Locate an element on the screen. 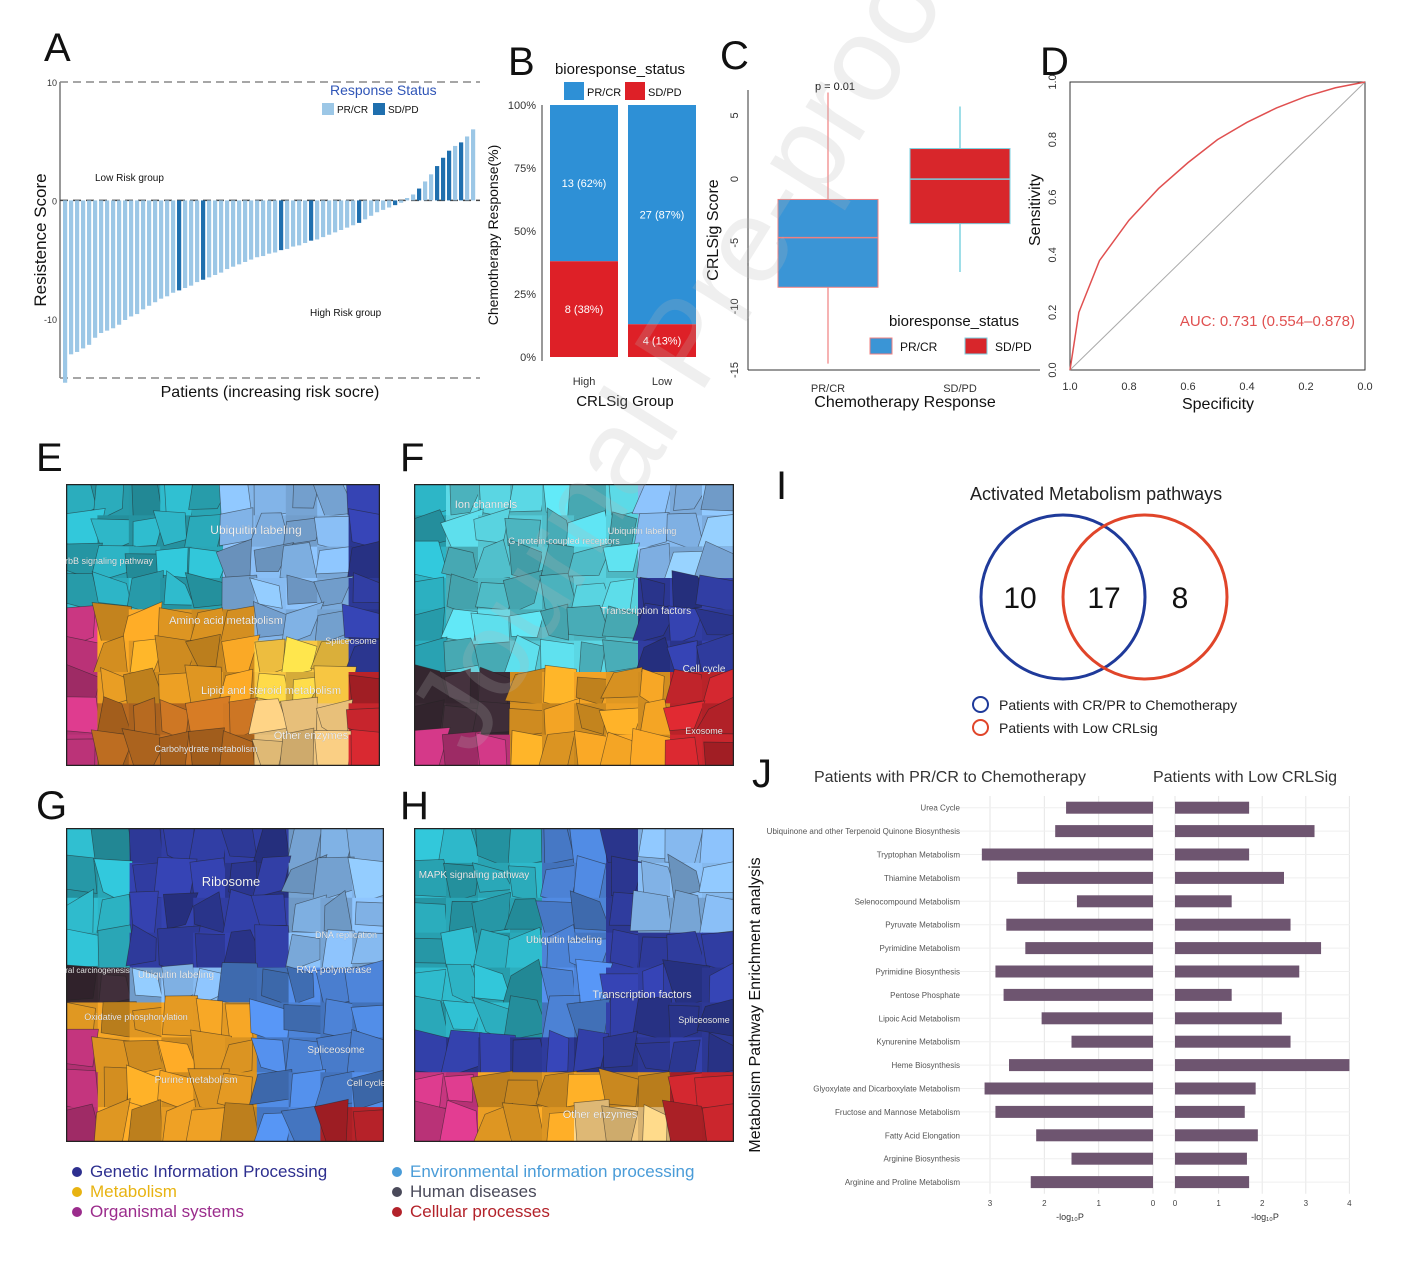  region-label: Viral carcinogenesis is located at coordinates (98, 970).